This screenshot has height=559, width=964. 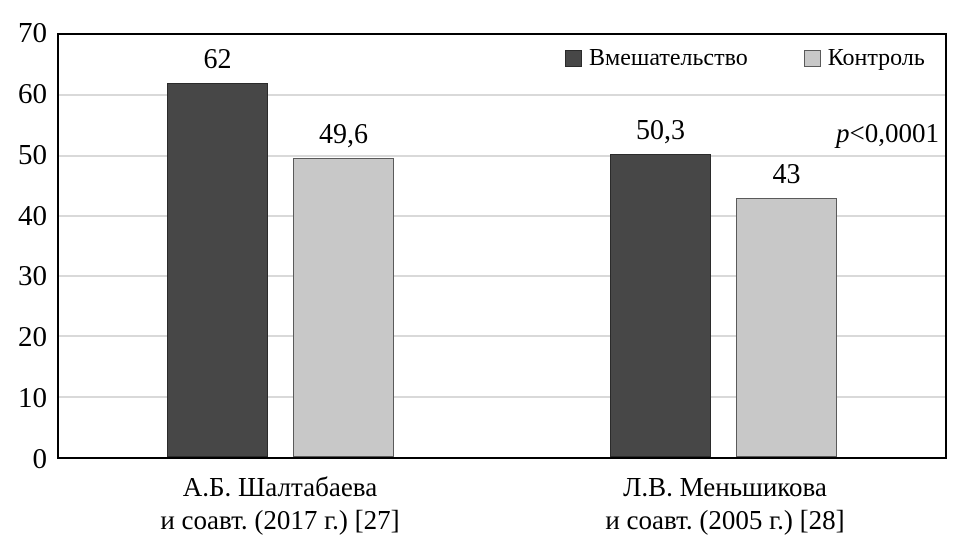 What do you see at coordinates (32, 154) in the screenshot?
I see `y-axis-tick-label: 50` at bounding box center [32, 154].